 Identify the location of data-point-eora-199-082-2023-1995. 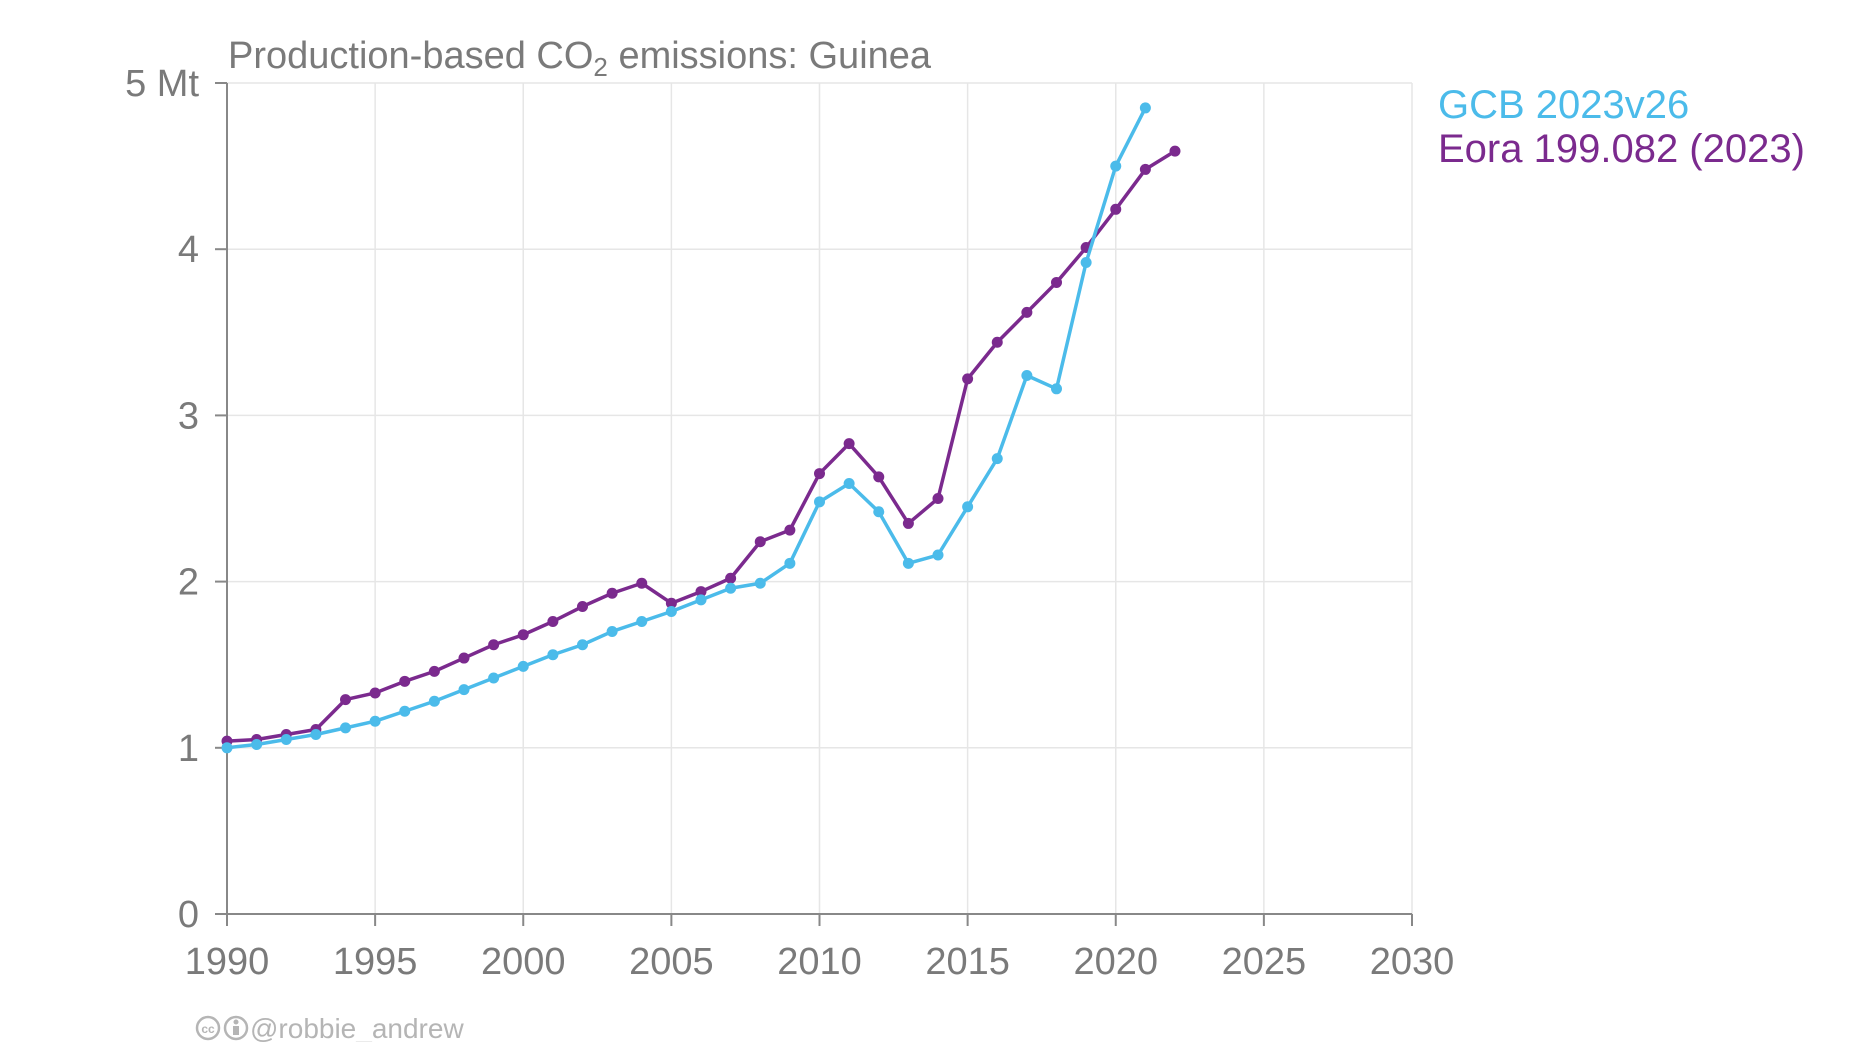
(375, 693).